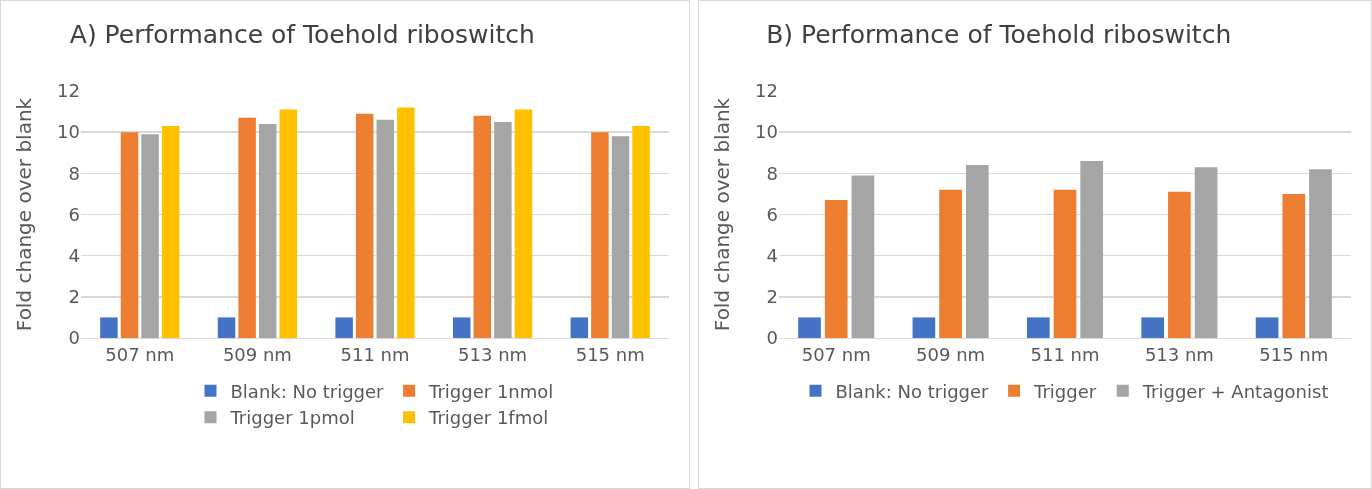  Describe the element at coordinates (302, 34) in the screenshot. I see `chart-title: A) Performance of Toehold riboswitch` at that location.